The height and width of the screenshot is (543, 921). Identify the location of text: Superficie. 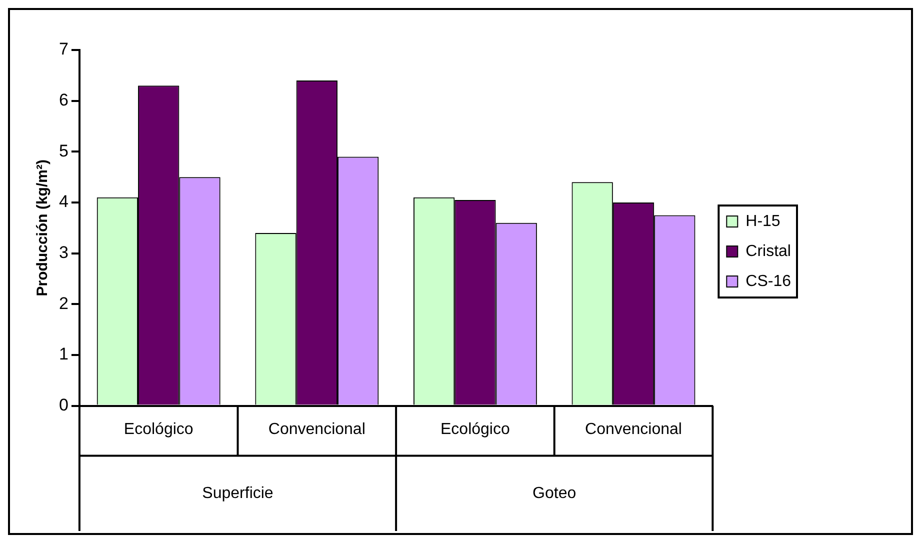
(238, 493).